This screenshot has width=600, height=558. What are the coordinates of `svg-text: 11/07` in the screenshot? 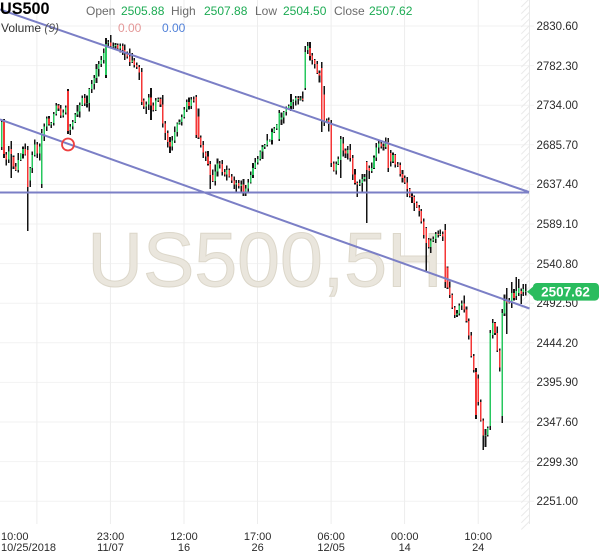 It's located at (110, 548).